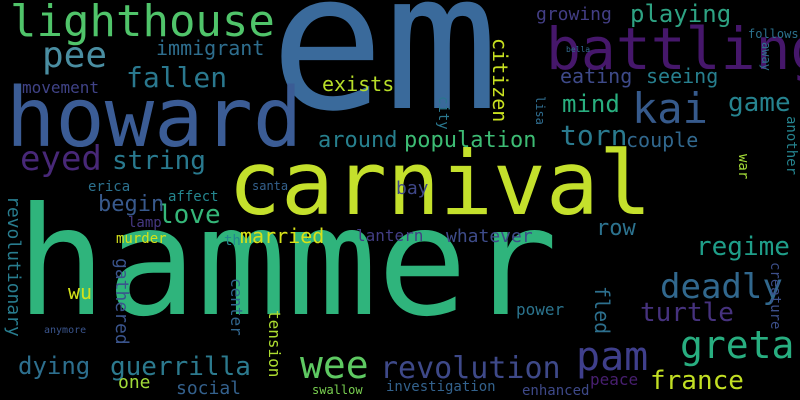 The image size is (800, 400). I want to click on word-deadly: deadly, so click(721, 287).